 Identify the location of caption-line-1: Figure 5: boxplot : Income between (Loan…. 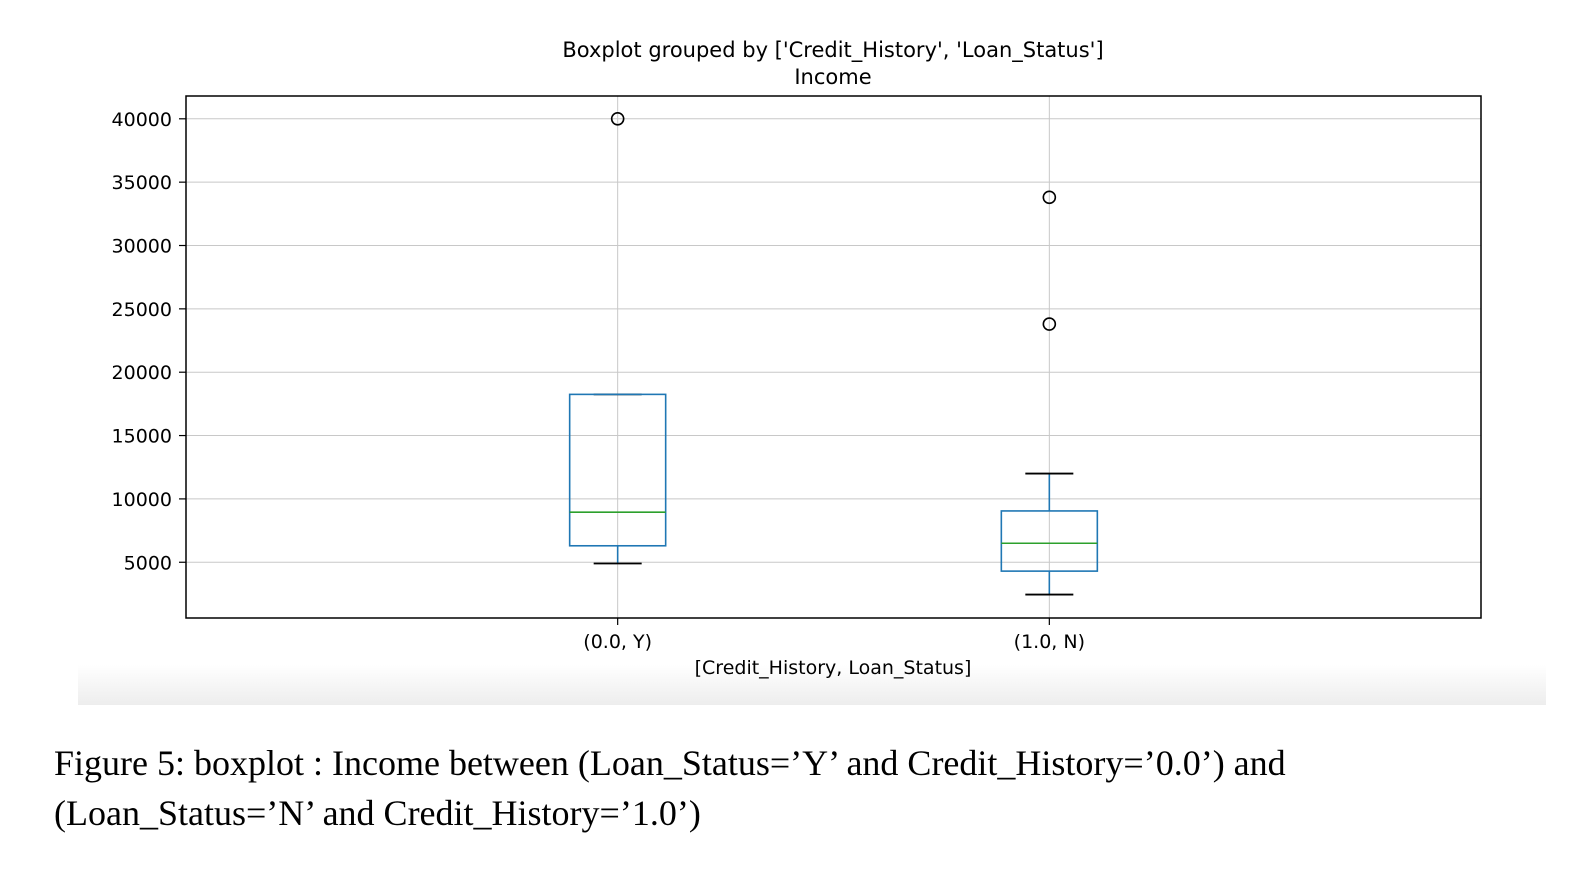
(670, 763).